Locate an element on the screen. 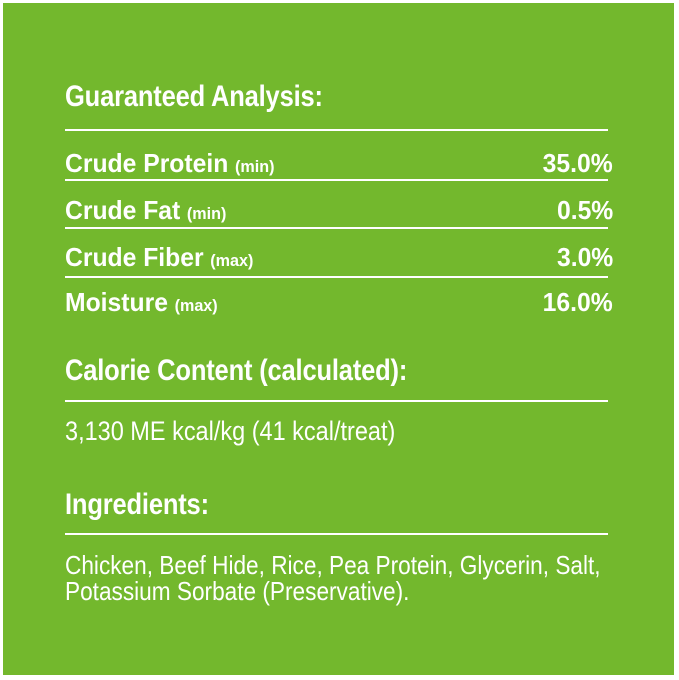 This screenshot has width=679, height=680. analysis-row-value: 0.5% is located at coordinates (584, 210).